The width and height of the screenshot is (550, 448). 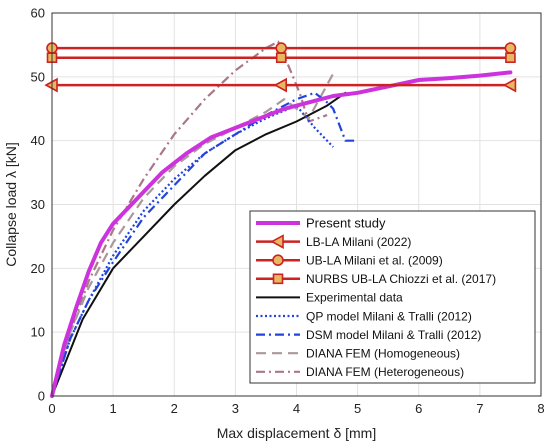 I want to click on legend-label: NURBS UB-LA Chiozzi et al. (2017), so click(x=401, y=279).